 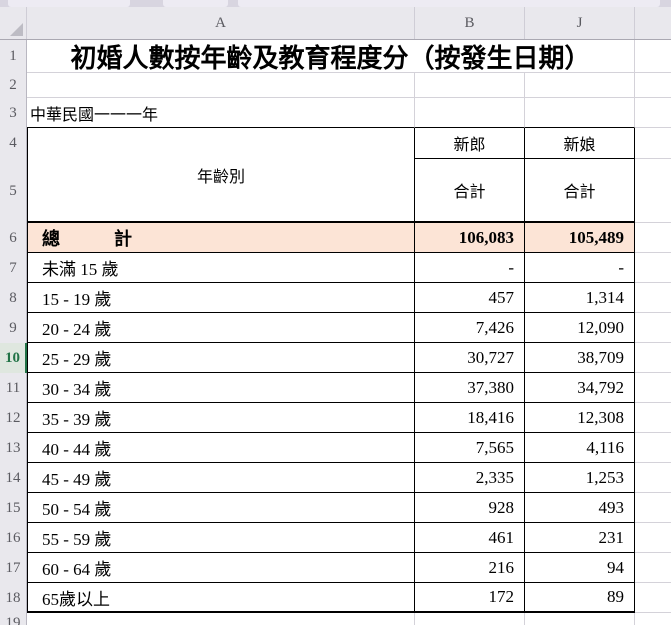 I want to click on table-row-total: 6 總 計 106,083 105,489, so click(x=335, y=238).